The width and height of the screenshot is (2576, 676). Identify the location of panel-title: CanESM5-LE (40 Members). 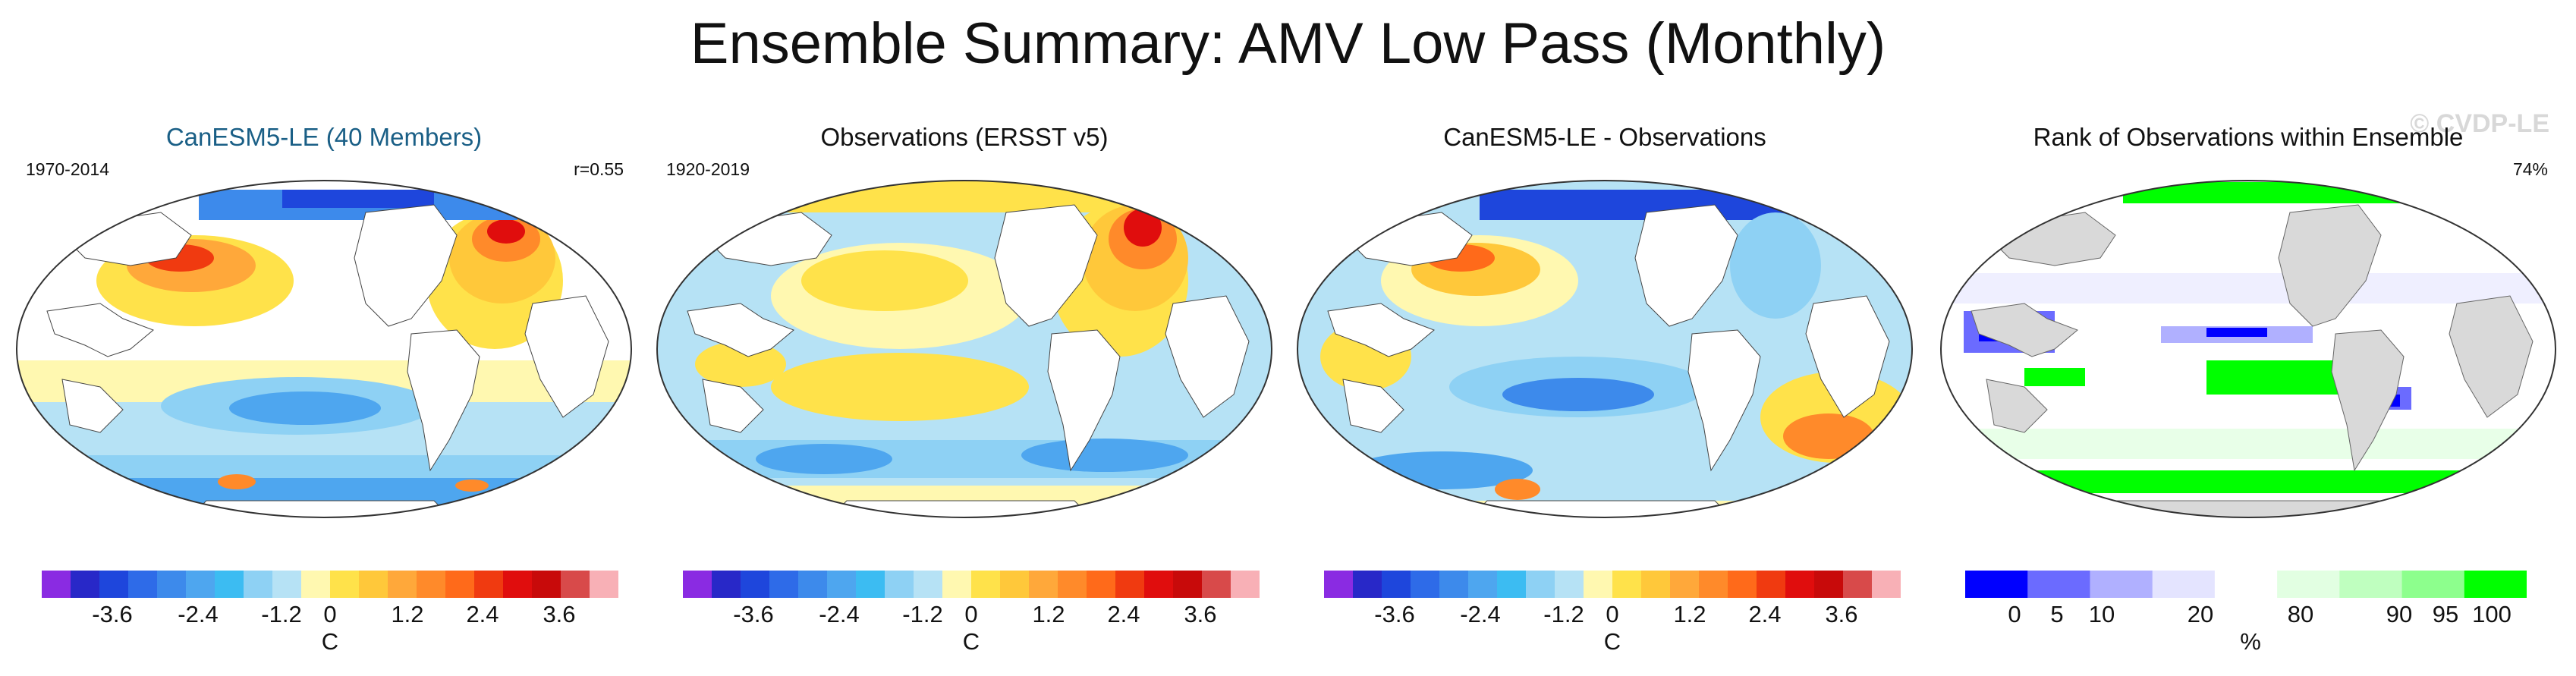
(324, 137).